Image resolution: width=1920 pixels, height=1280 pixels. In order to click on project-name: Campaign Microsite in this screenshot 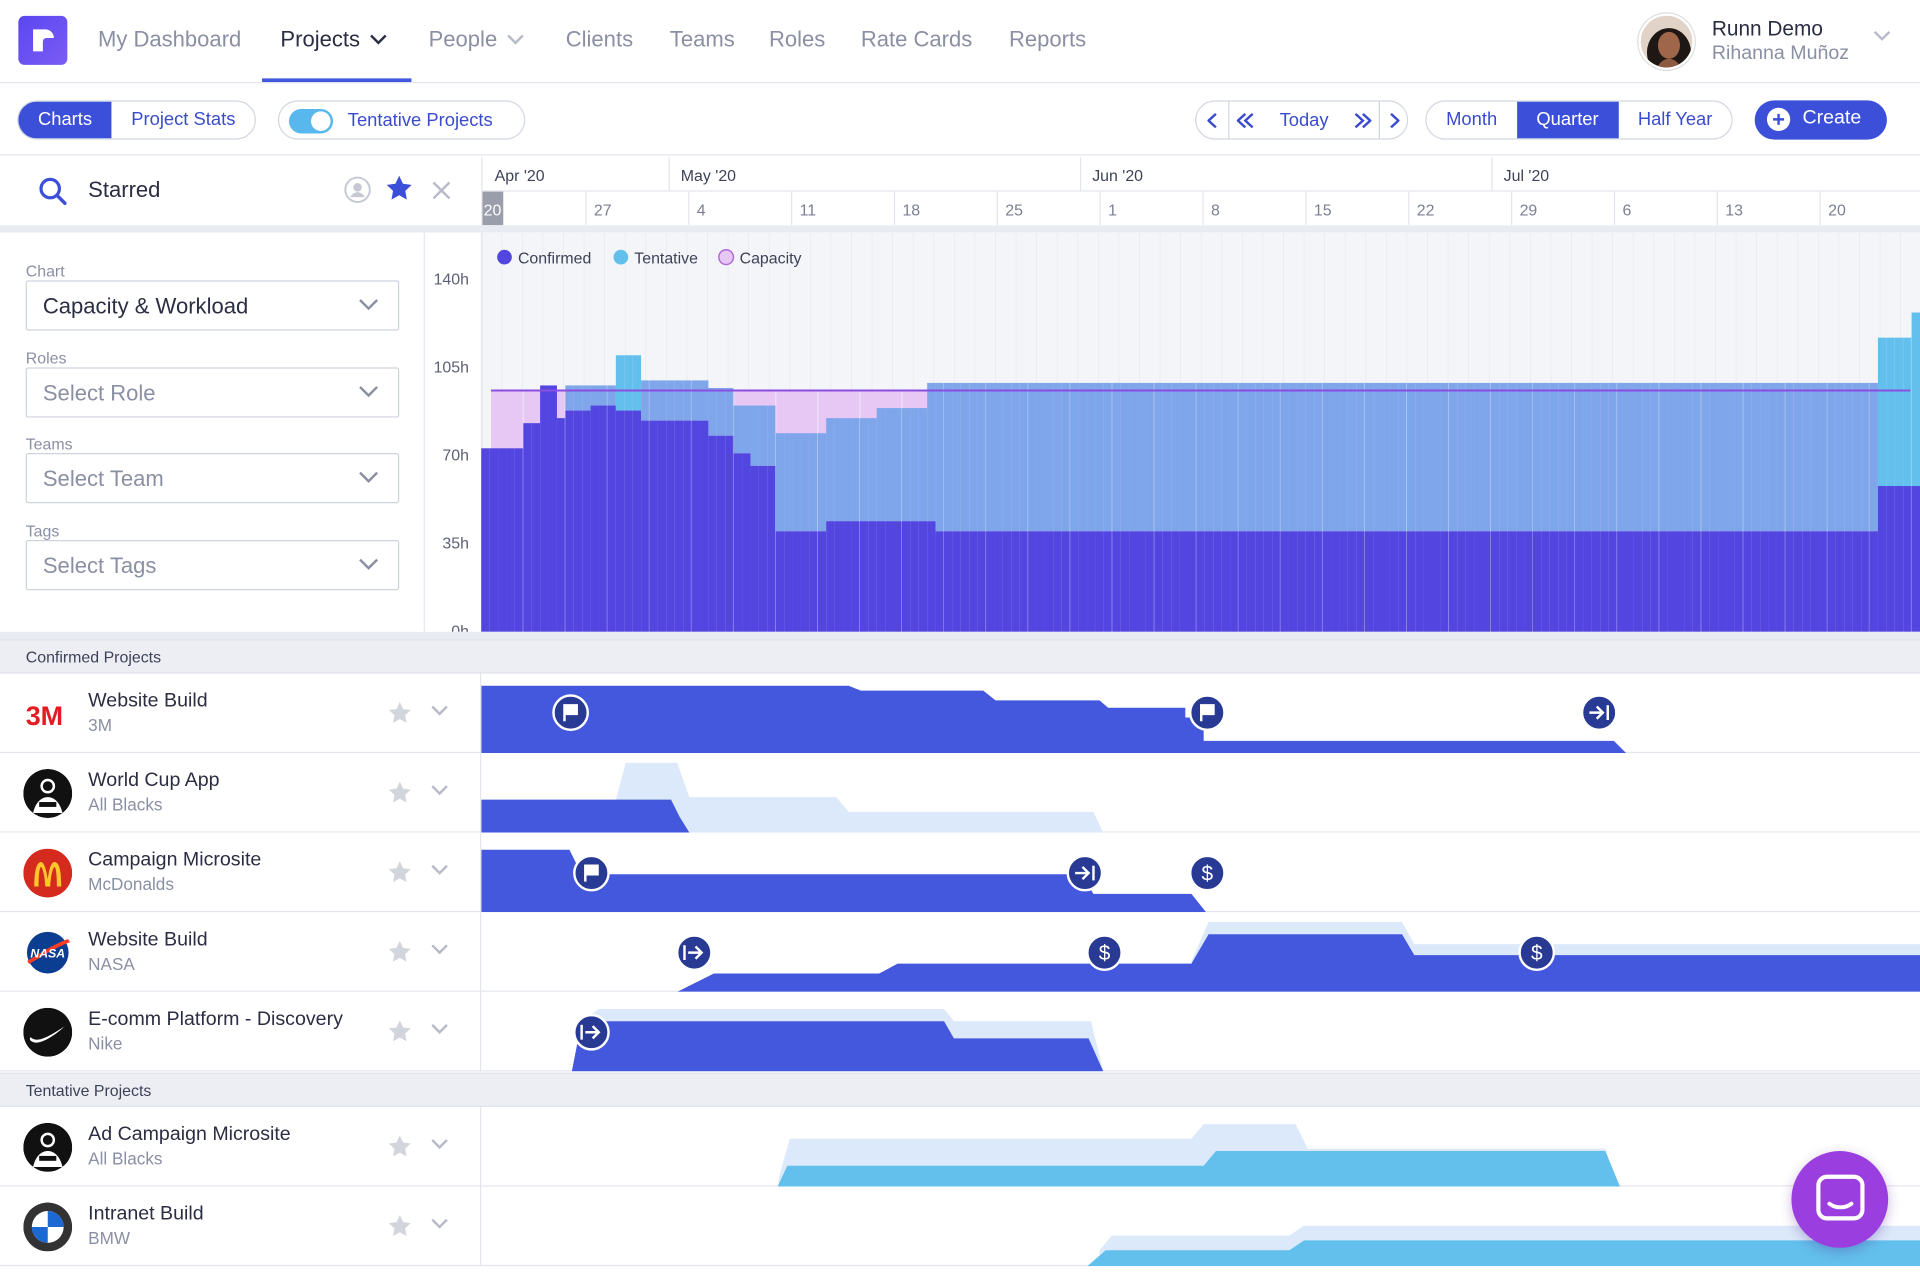, I will do `click(175, 860)`.